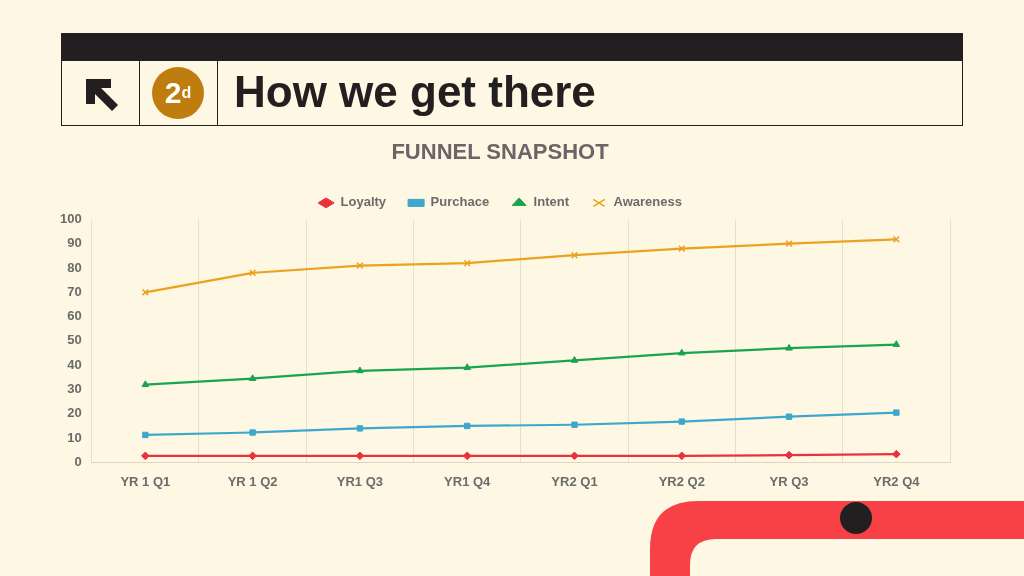  Describe the element at coordinates (74, 316) in the screenshot. I see `y-tick-label: 60` at that location.